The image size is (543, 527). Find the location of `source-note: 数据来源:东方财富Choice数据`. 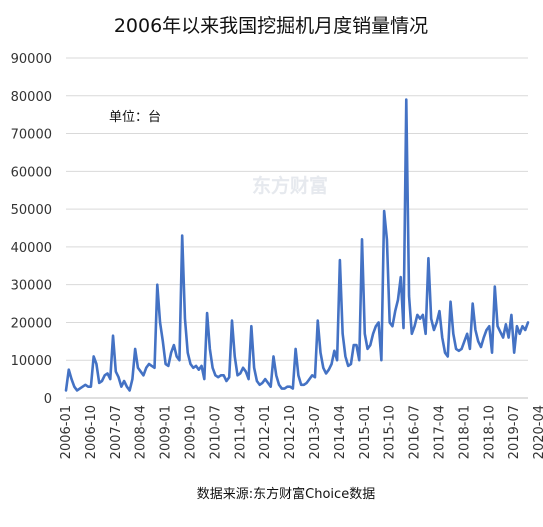

source-note: 数据来源:东方财富Choice数据 is located at coordinates (286, 494).